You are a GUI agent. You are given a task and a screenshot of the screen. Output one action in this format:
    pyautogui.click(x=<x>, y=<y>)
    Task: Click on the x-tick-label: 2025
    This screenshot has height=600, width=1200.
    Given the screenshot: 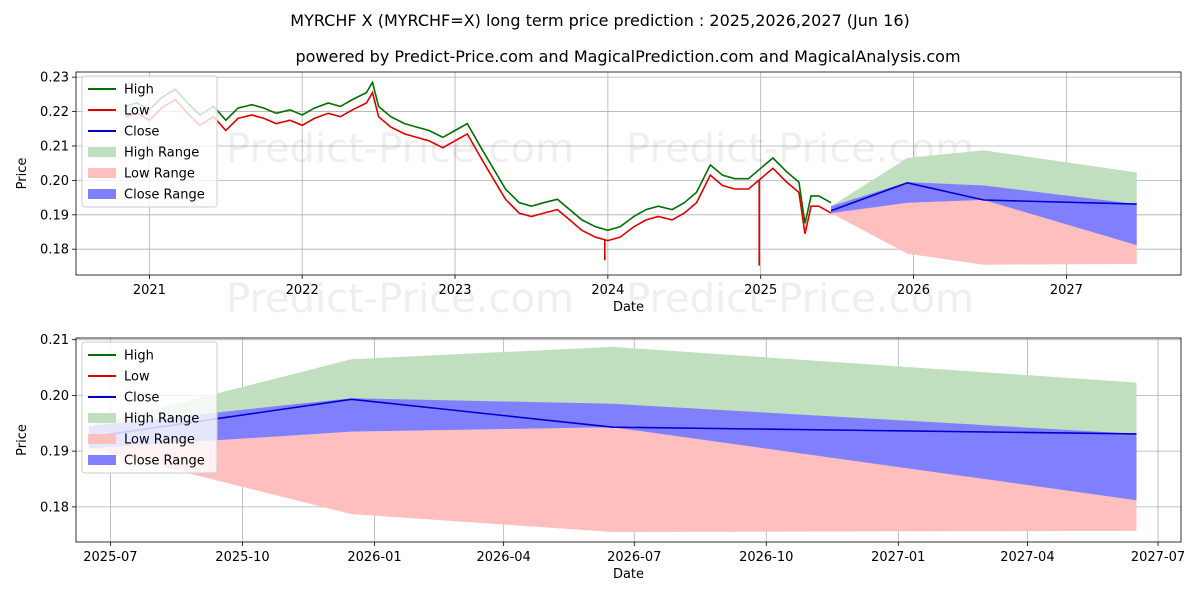 What is the action you would take?
    pyautogui.click(x=760, y=290)
    